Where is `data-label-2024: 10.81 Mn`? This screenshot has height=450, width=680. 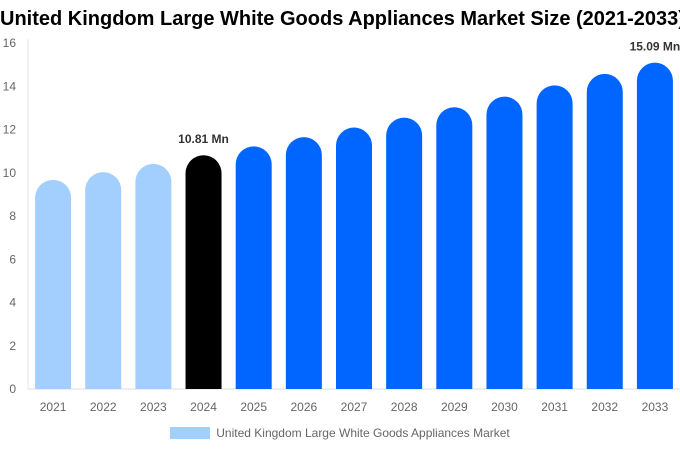 data-label-2024: 10.81 Mn is located at coordinates (203, 139).